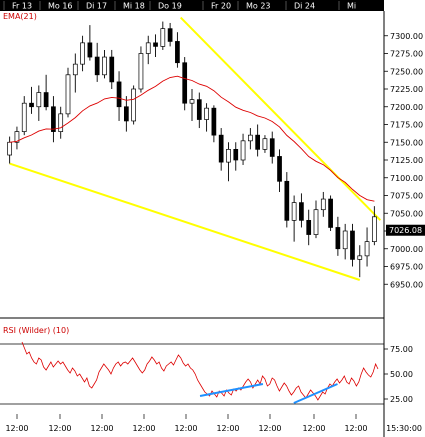 This screenshot has width=425, height=437. Describe the element at coordinates (96, 6) in the screenshot. I see `day-label: Di 17` at that location.